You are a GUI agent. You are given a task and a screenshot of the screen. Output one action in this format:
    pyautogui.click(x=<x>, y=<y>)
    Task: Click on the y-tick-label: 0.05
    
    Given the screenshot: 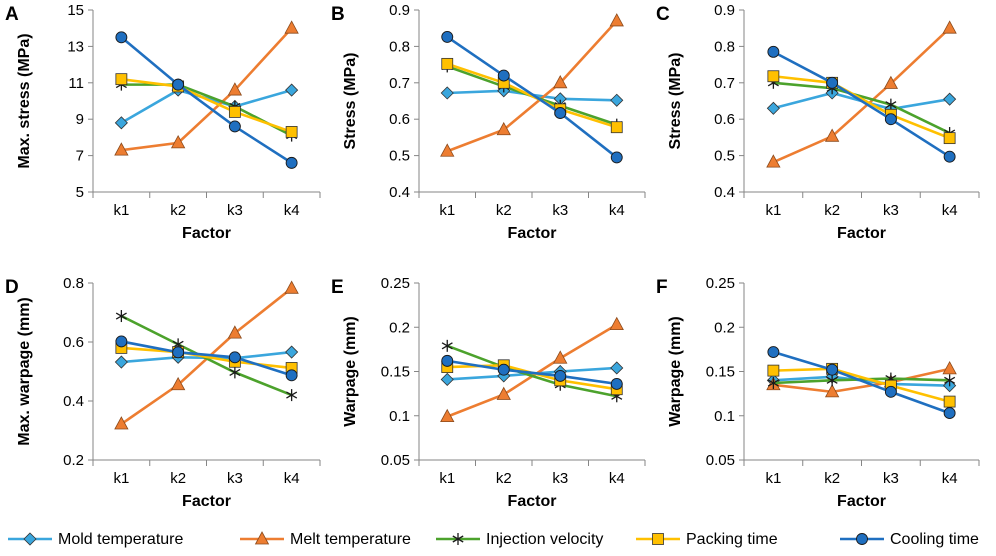 What is the action you would take?
    pyautogui.click(x=395, y=460)
    